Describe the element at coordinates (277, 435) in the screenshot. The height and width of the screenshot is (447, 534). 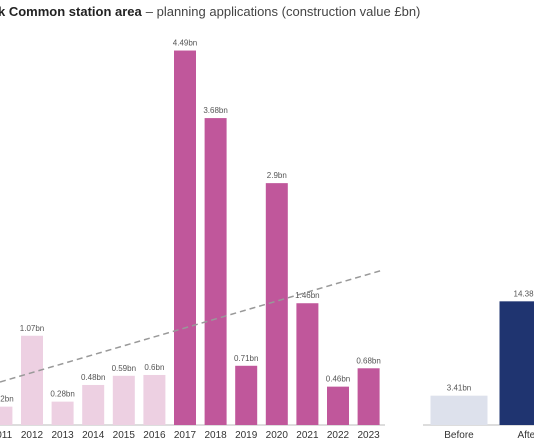
I see `x-tick-label: 2020` at that location.